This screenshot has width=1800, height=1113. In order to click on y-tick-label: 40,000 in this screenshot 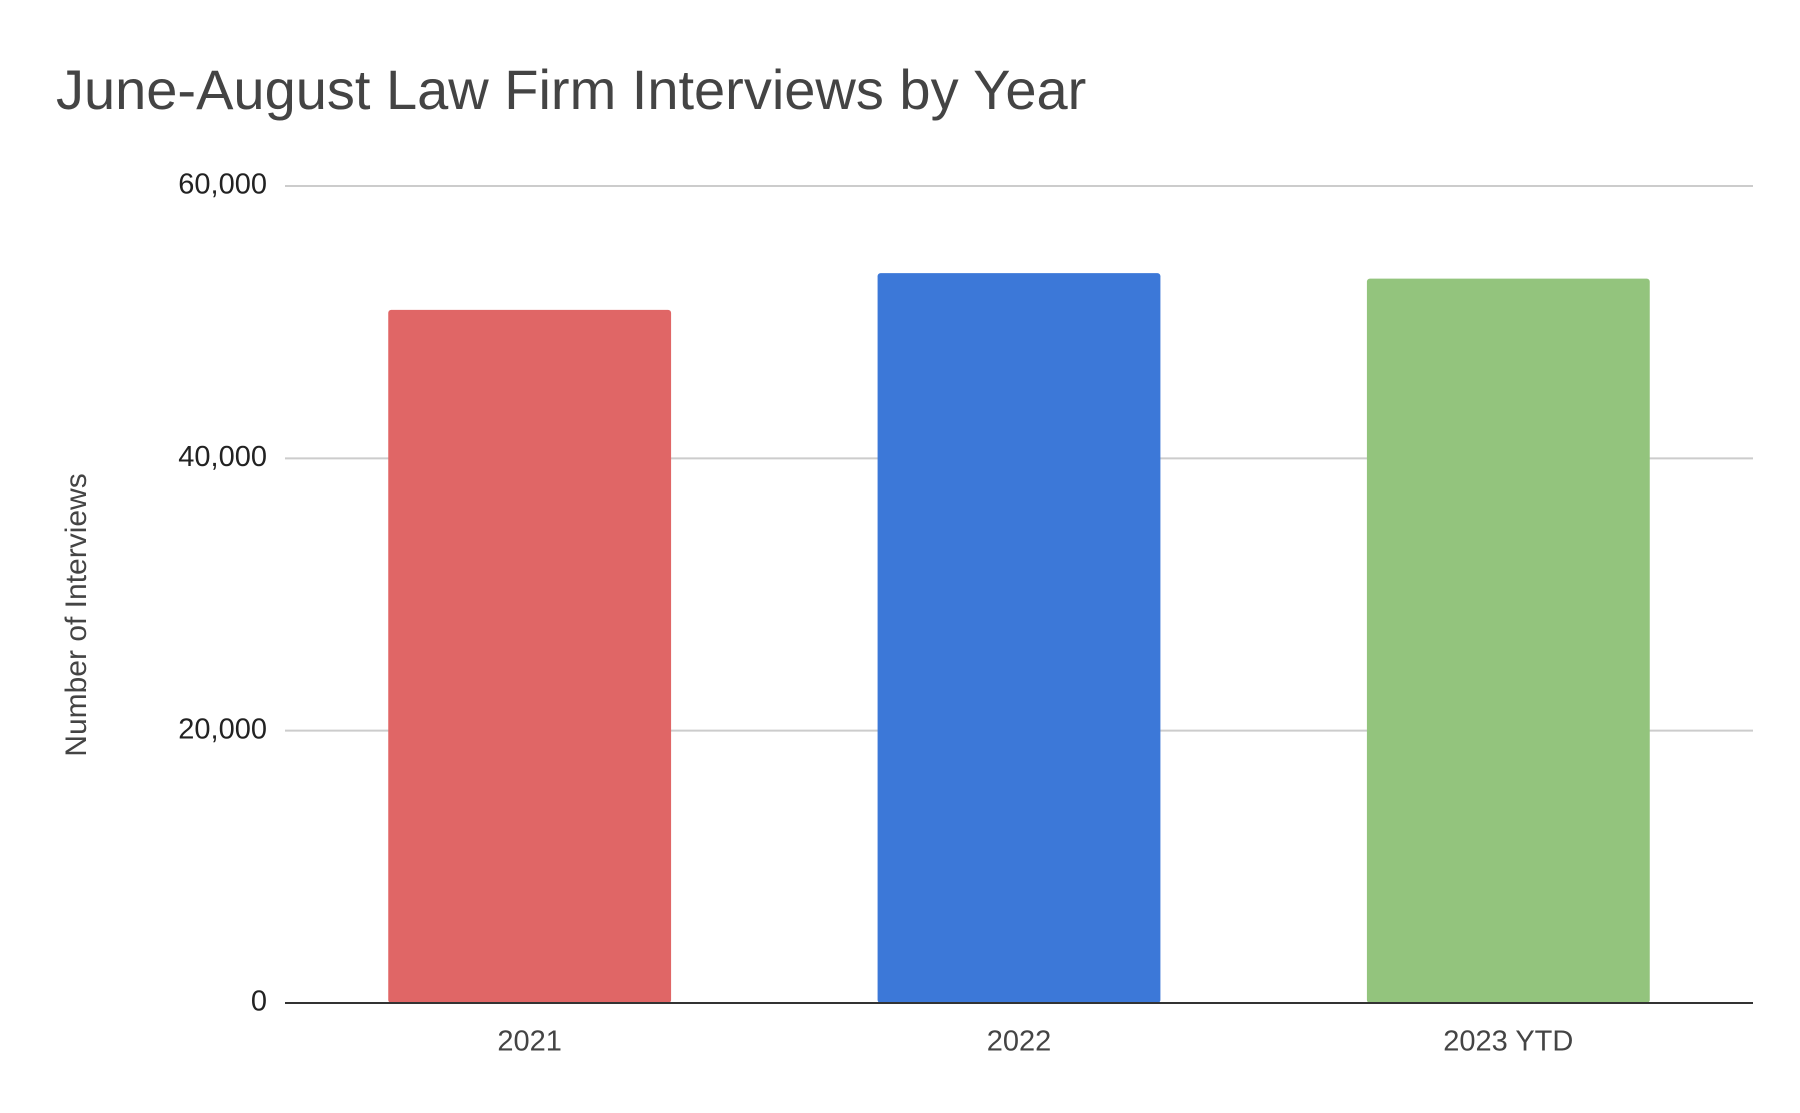, I will do `click(222, 457)`.